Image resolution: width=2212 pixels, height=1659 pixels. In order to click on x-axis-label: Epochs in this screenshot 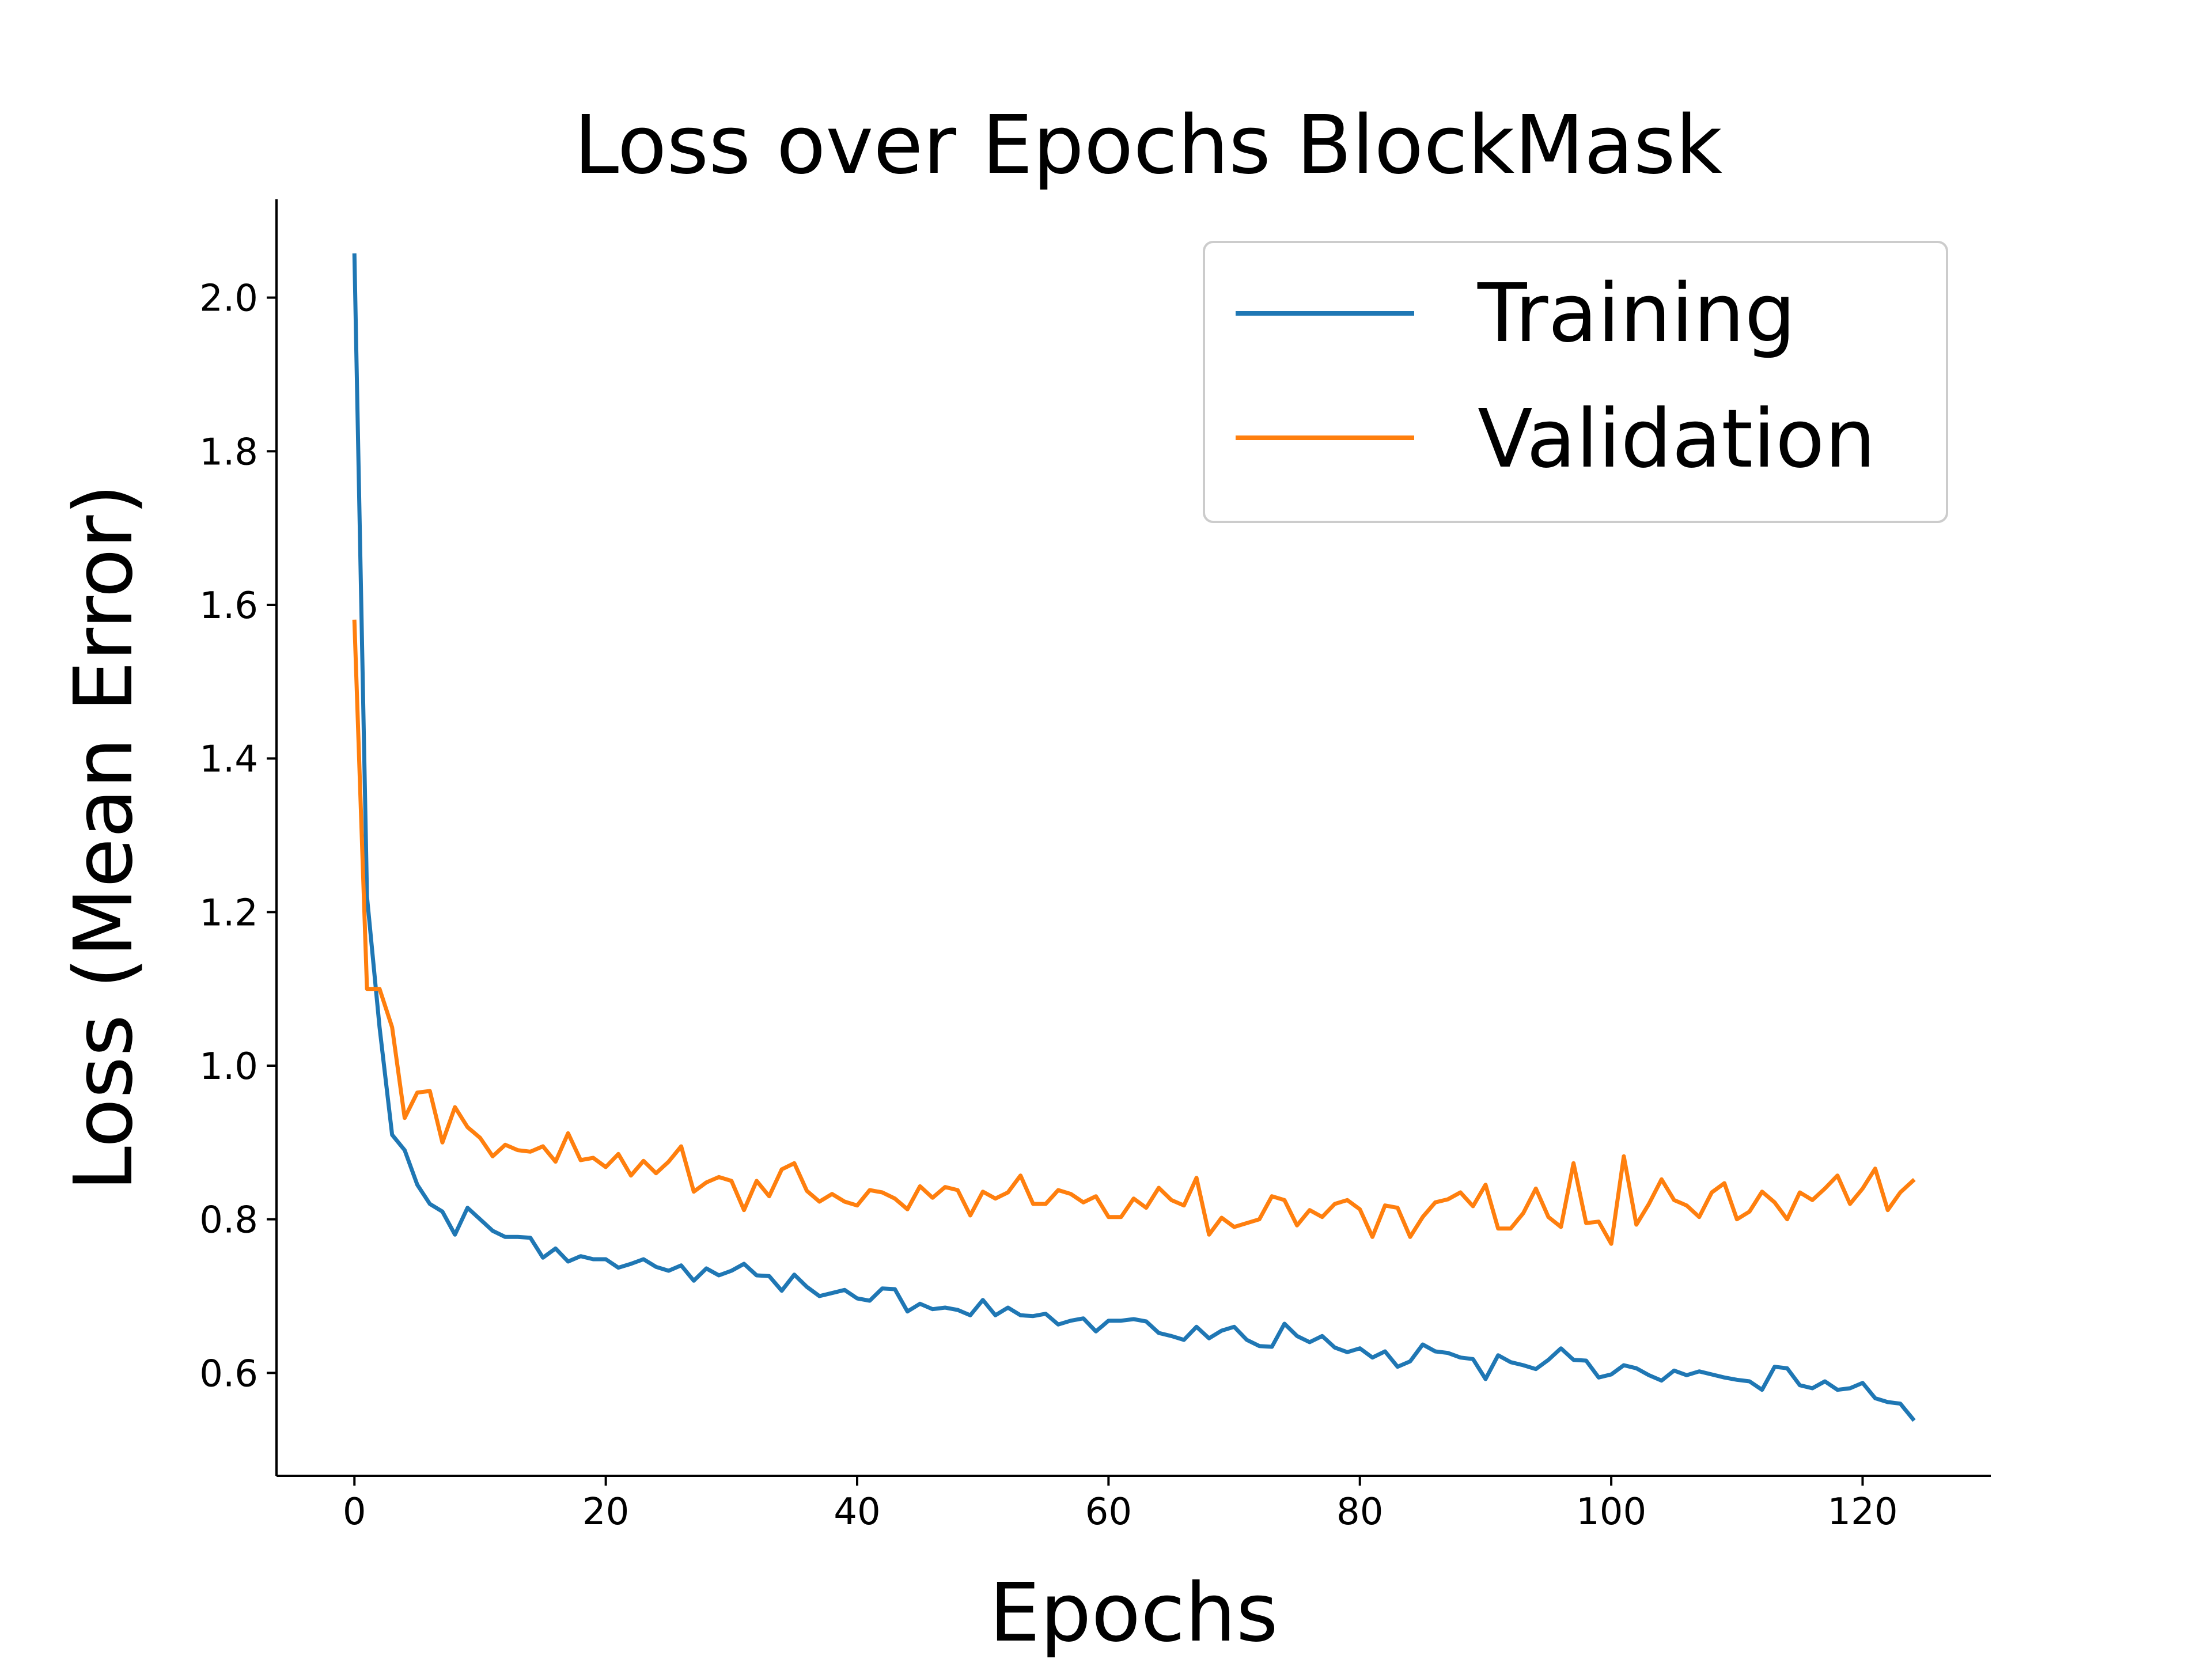, I will do `click(1133, 1612)`.